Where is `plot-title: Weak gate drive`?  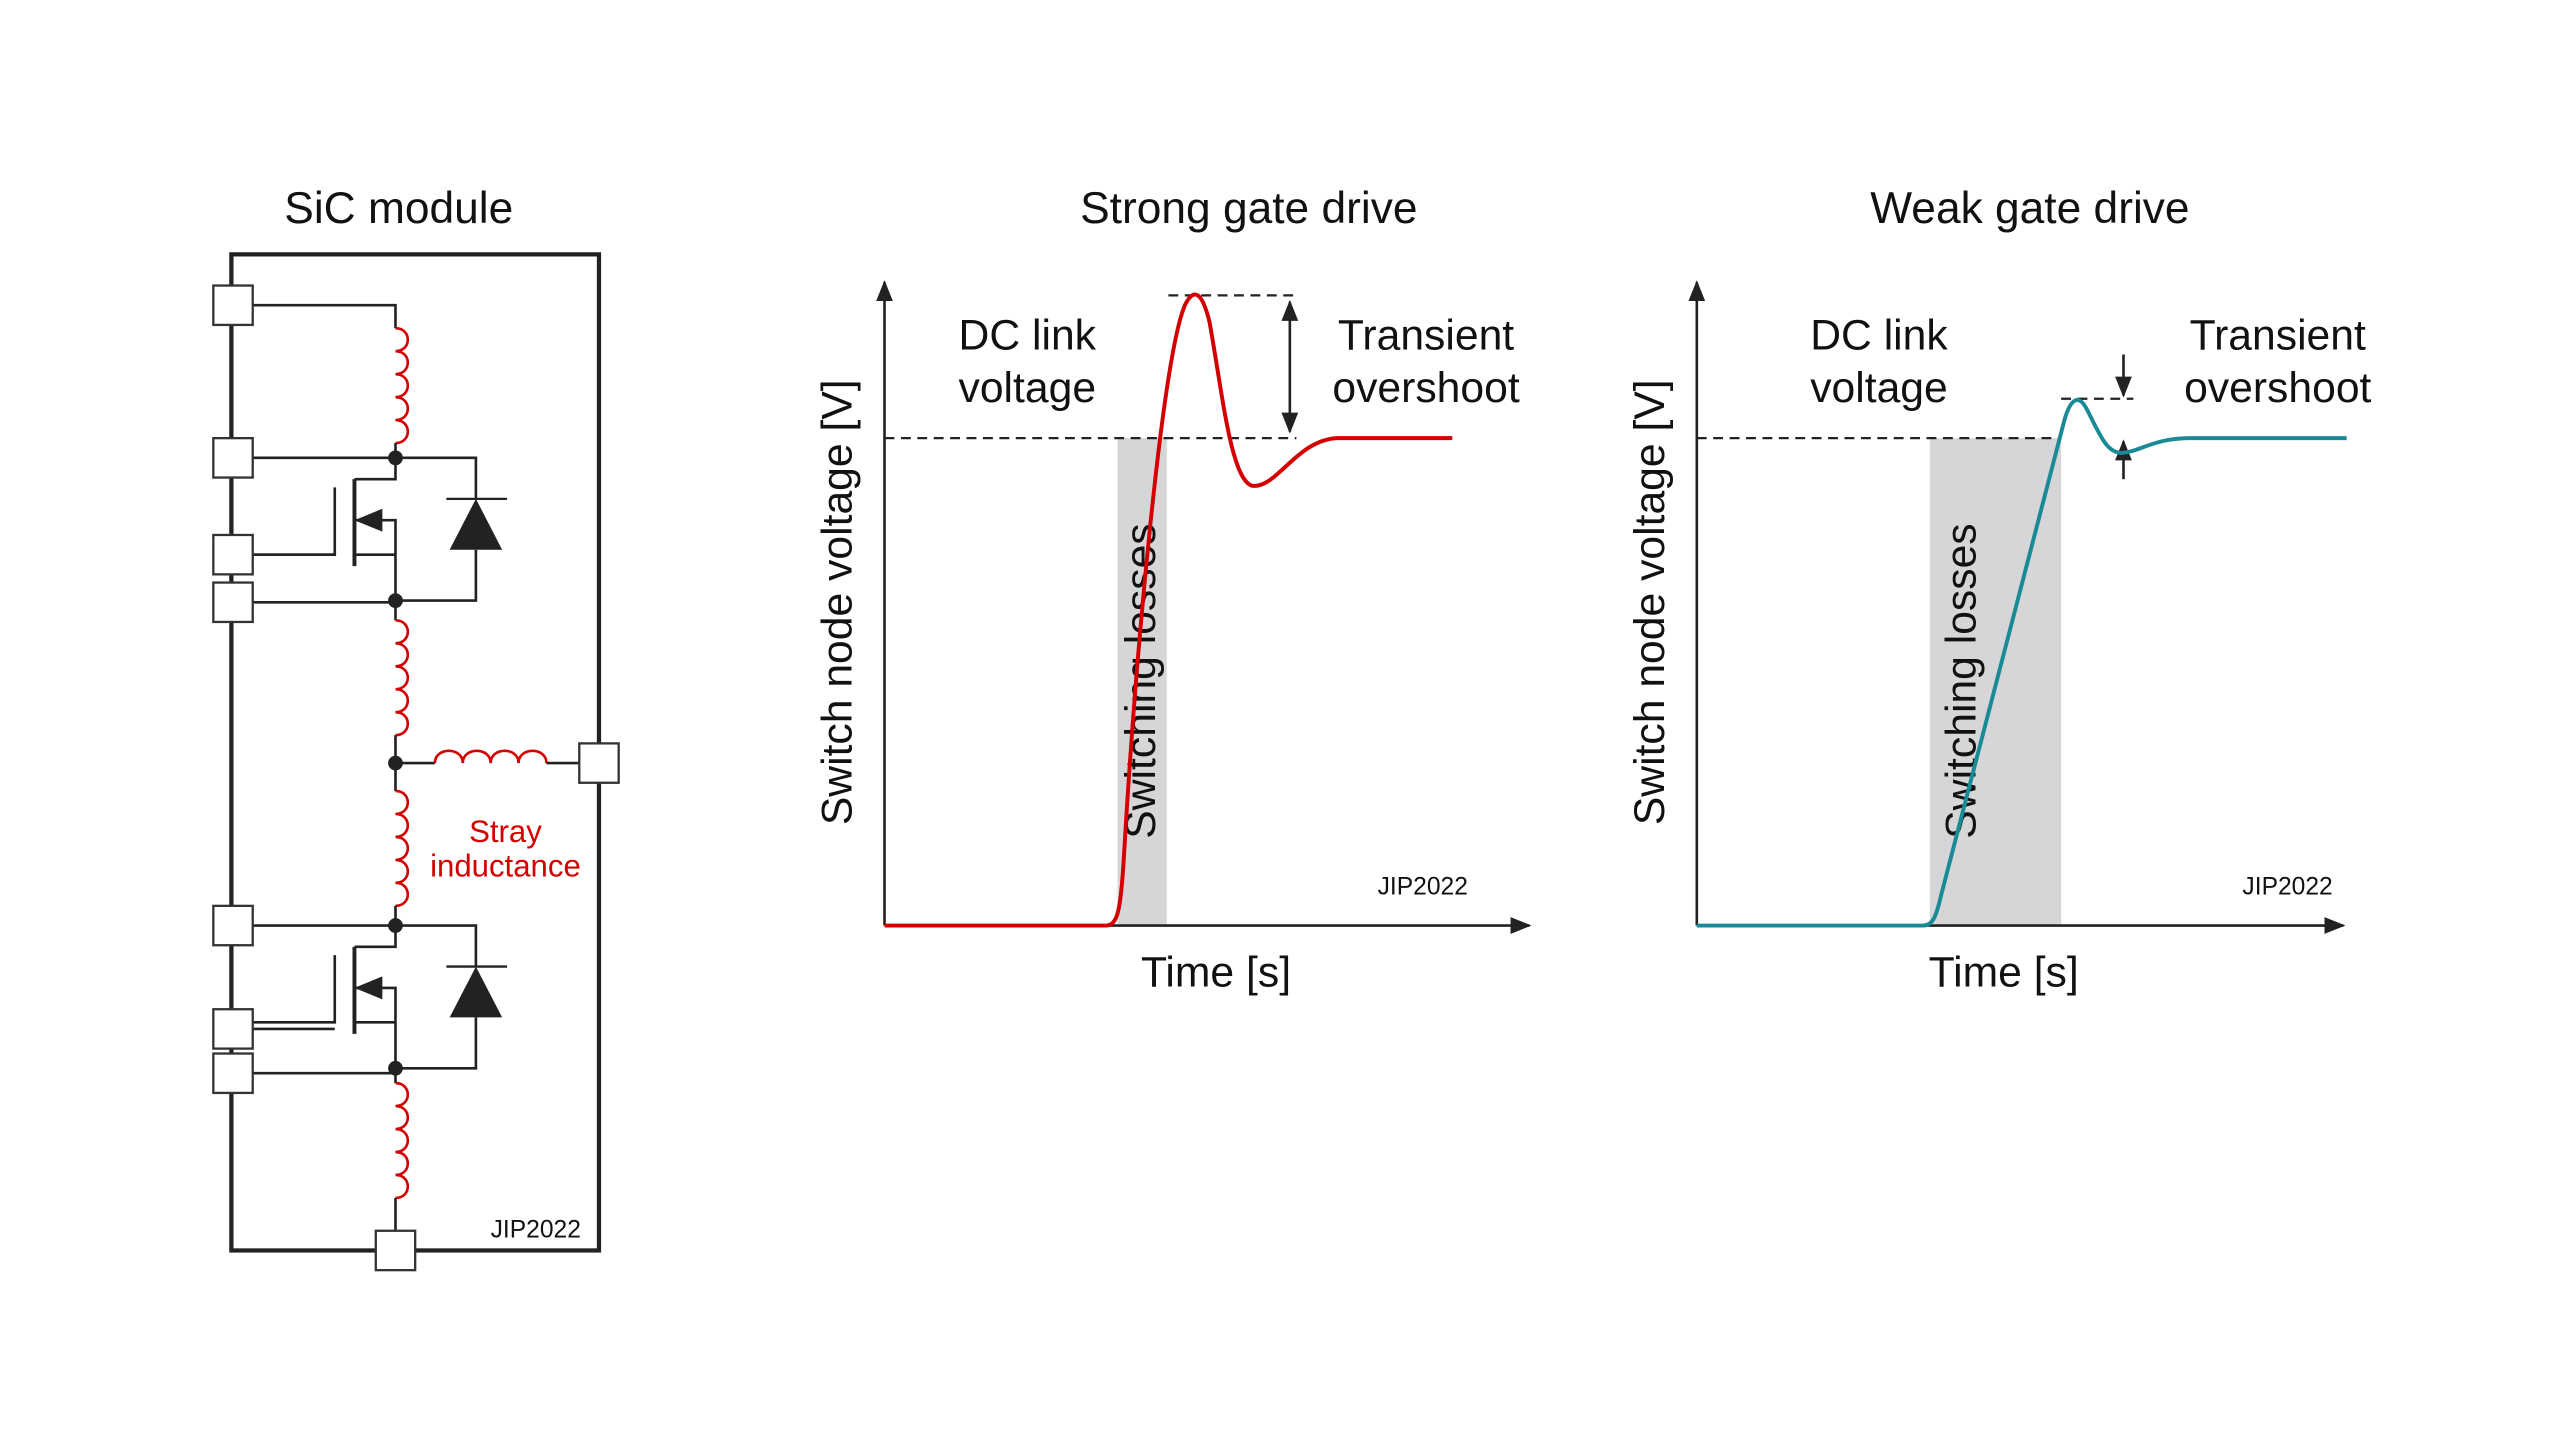
plot-title: Weak gate drive is located at coordinates (2029, 208).